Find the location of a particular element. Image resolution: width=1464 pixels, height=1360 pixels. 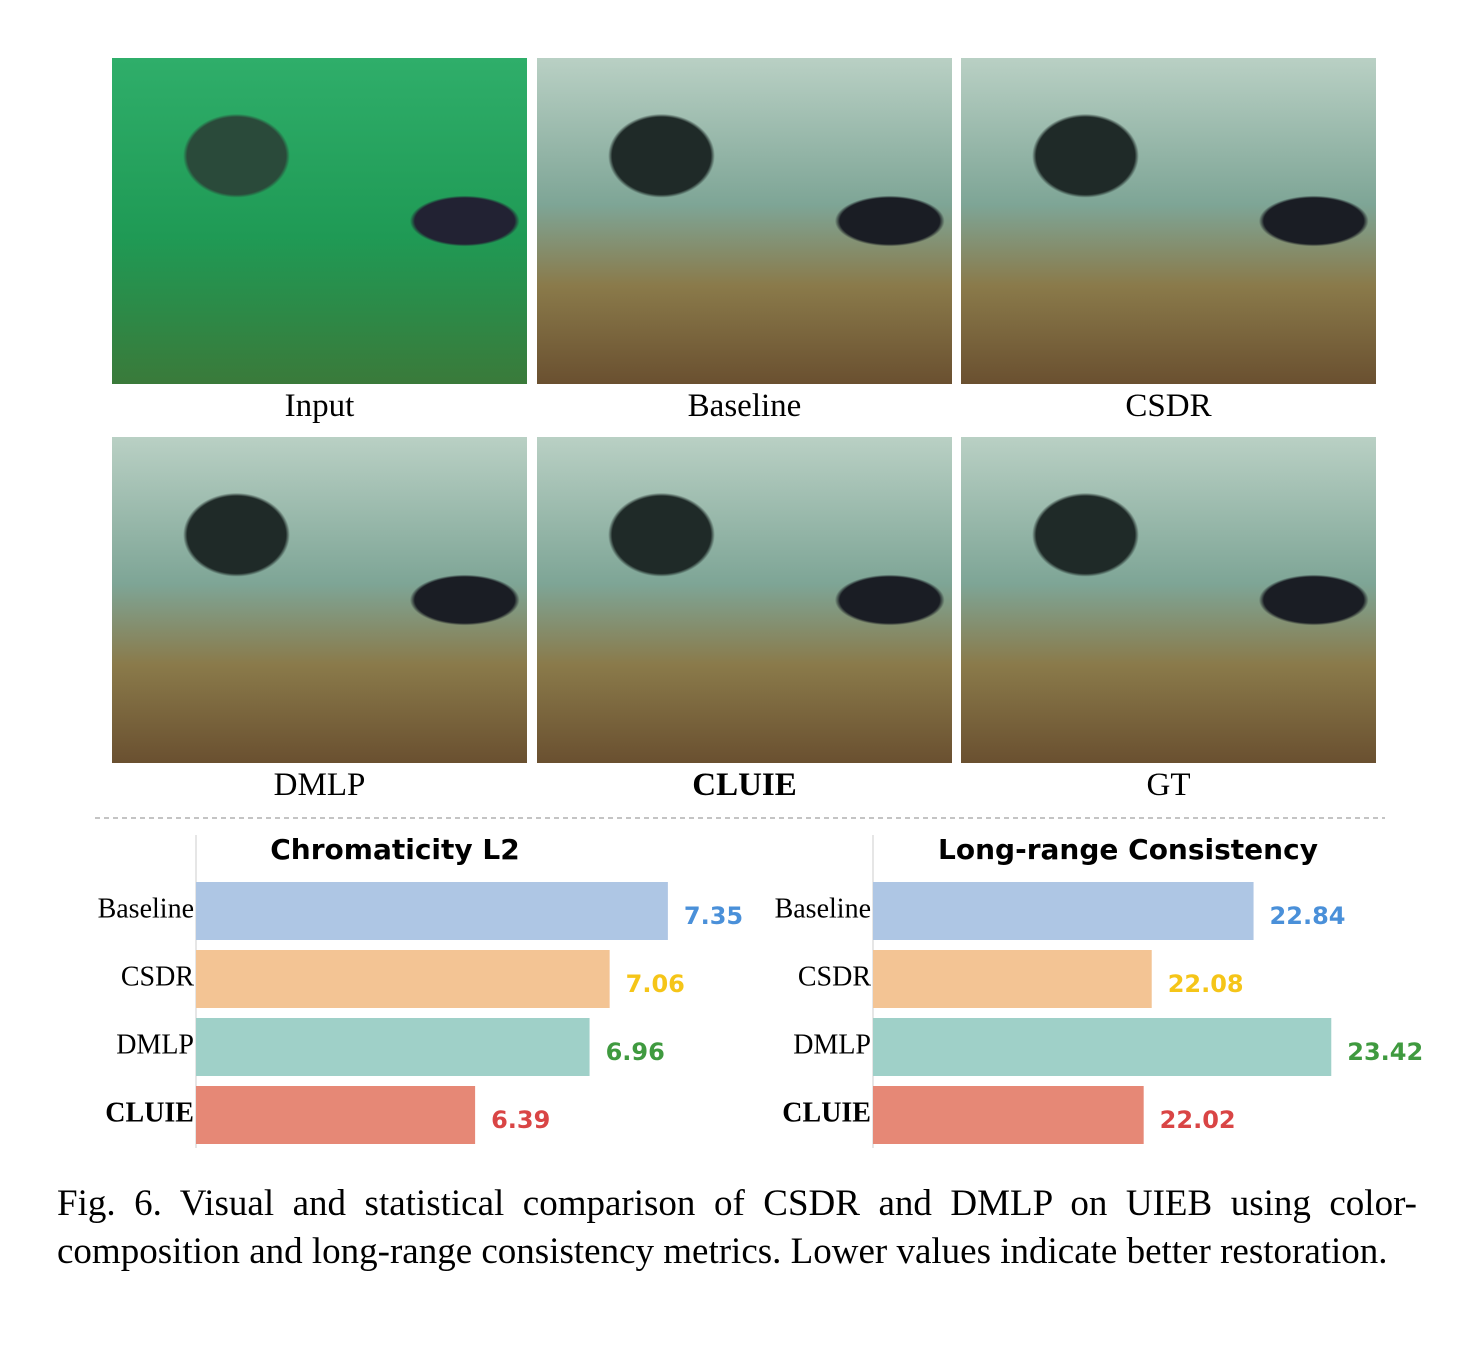

value-label: 23.42 is located at coordinates (1385, 1052).